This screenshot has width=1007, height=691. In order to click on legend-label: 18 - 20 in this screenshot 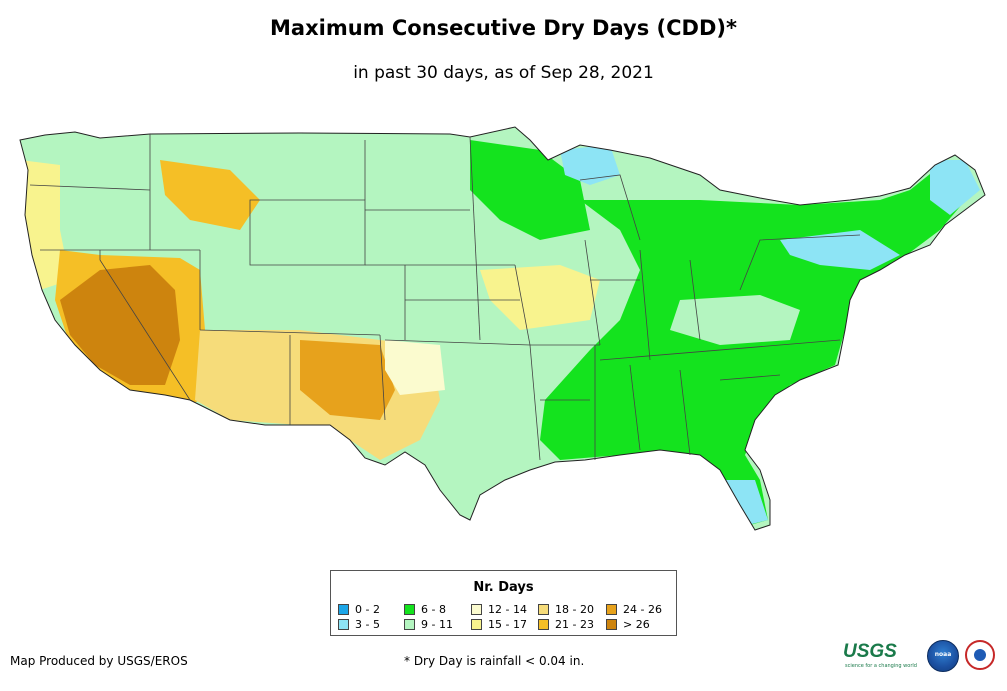, I will do `click(574, 609)`.